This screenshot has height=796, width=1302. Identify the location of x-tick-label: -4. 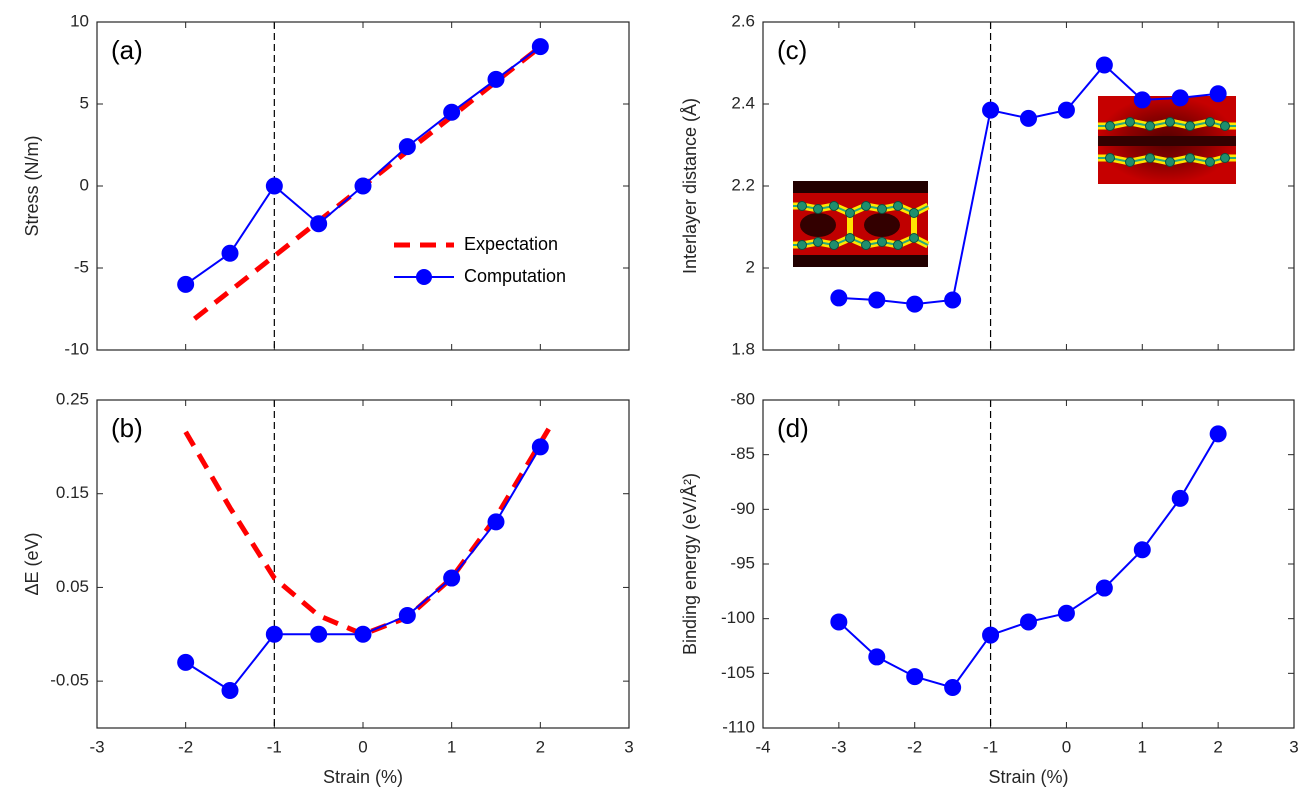
(762, 746).